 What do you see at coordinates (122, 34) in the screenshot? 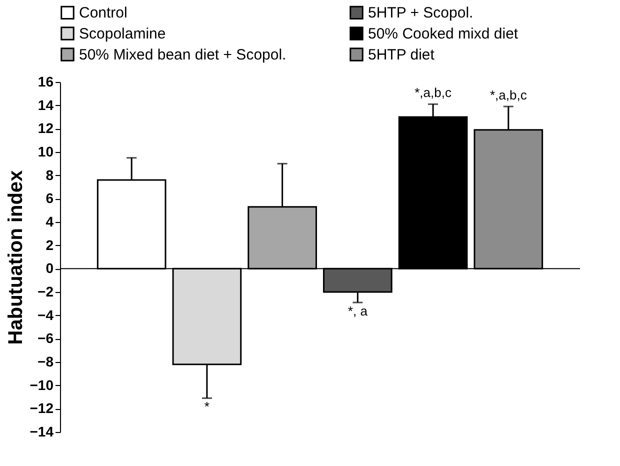
I see `legend-label: Scopolamine` at bounding box center [122, 34].